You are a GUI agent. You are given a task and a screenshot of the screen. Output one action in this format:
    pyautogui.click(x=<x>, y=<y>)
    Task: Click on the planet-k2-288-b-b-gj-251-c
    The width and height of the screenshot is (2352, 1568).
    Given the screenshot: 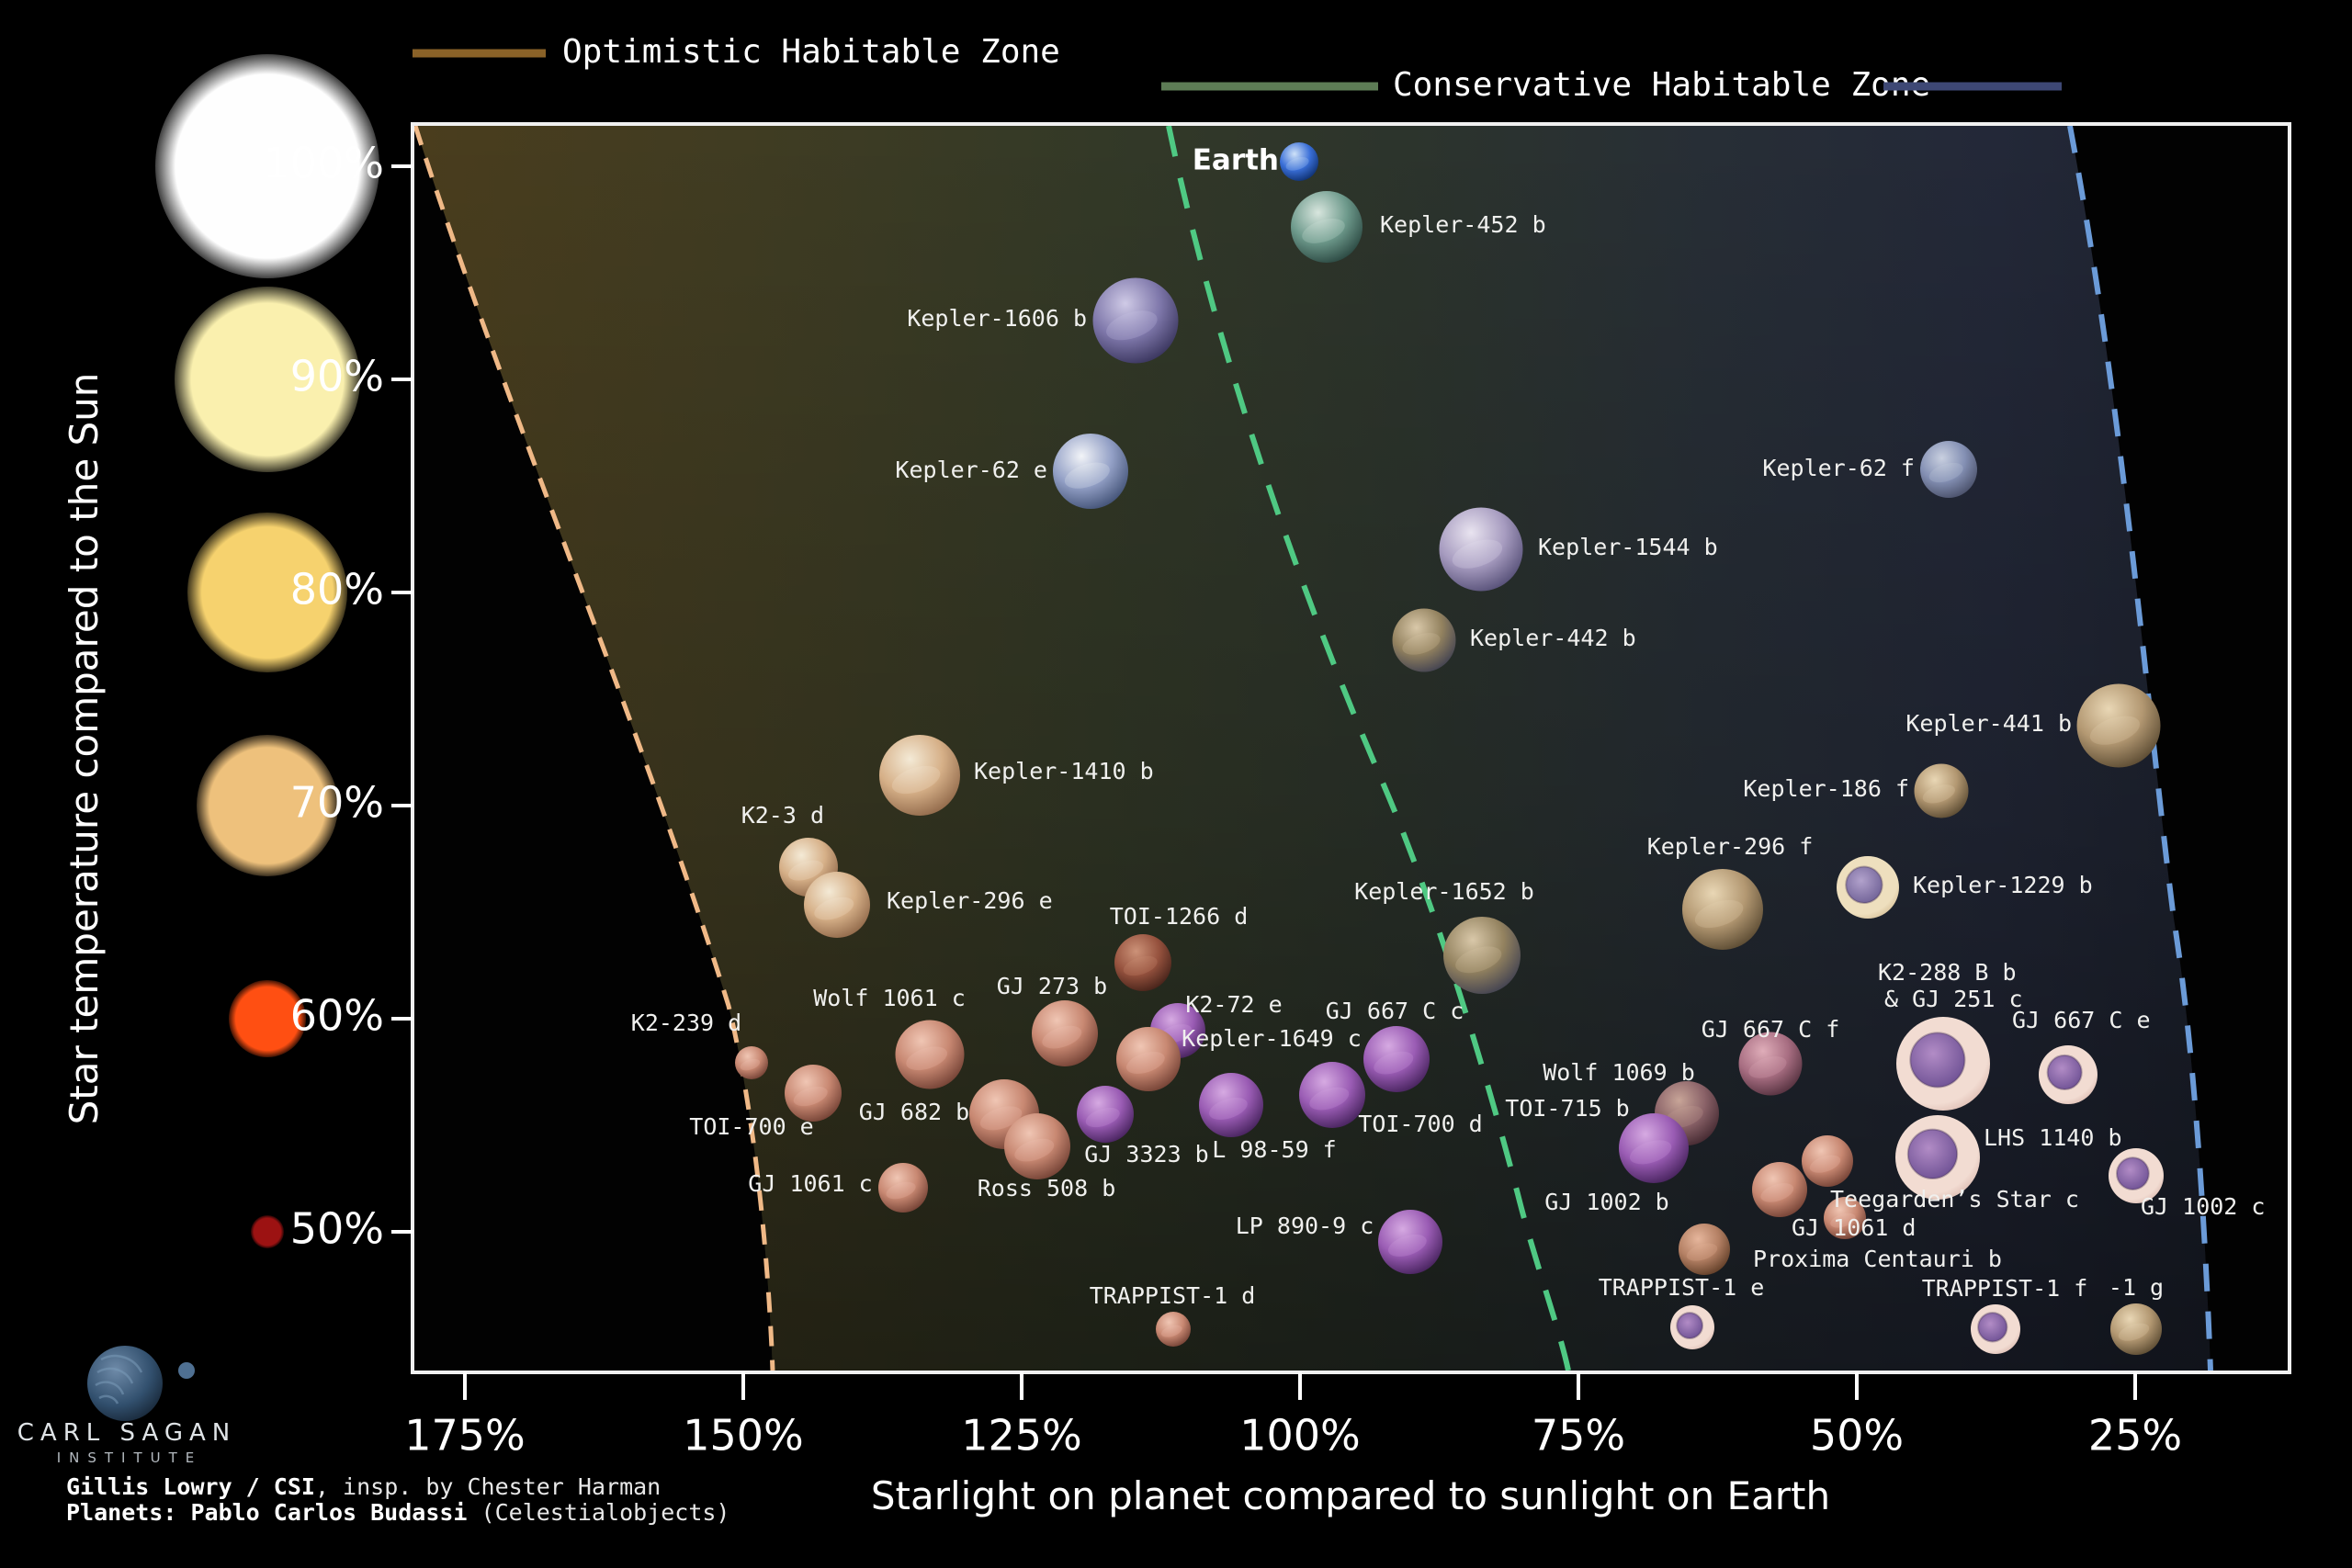 What is the action you would take?
    pyautogui.click(x=1943, y=1064)
    